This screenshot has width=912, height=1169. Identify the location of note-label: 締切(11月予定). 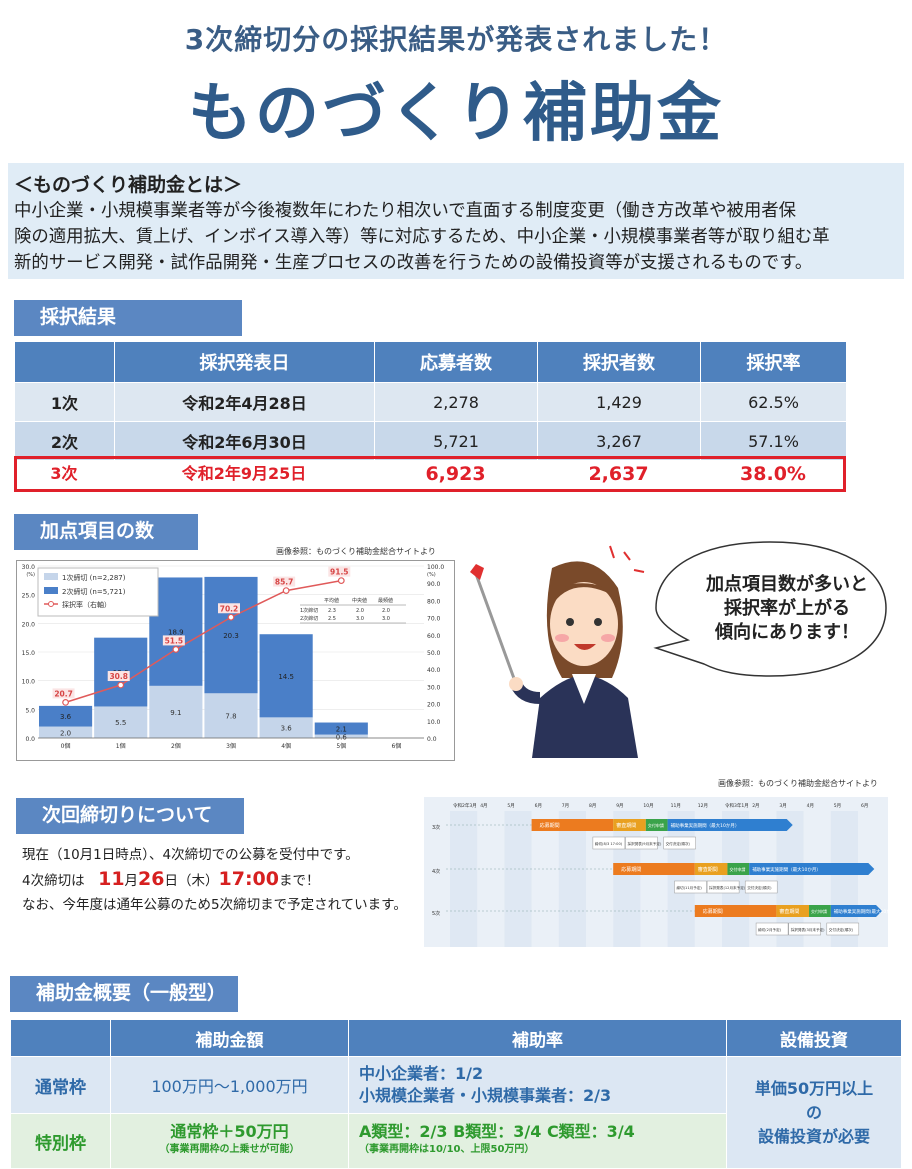
(689, 887).